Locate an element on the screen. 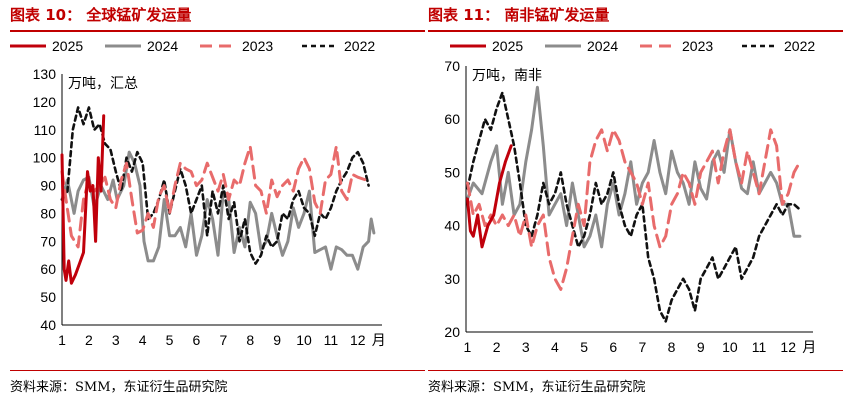  y-tick-label: 110 is located at coordinates (45, 130).